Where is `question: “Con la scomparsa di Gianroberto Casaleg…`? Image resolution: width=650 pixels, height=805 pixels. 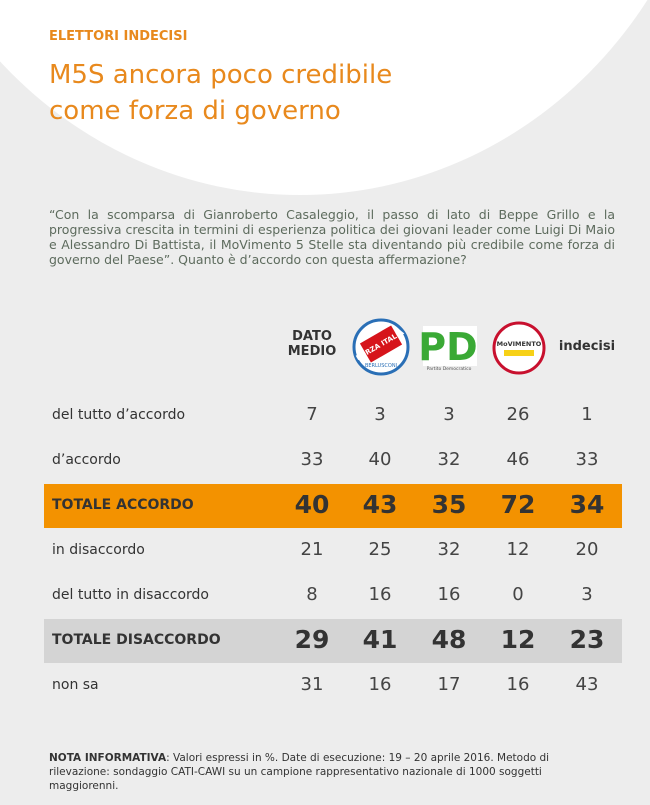
question: “Con la scomparsa di Gianroberto Casaleg… is located at coordinates (332, 237).